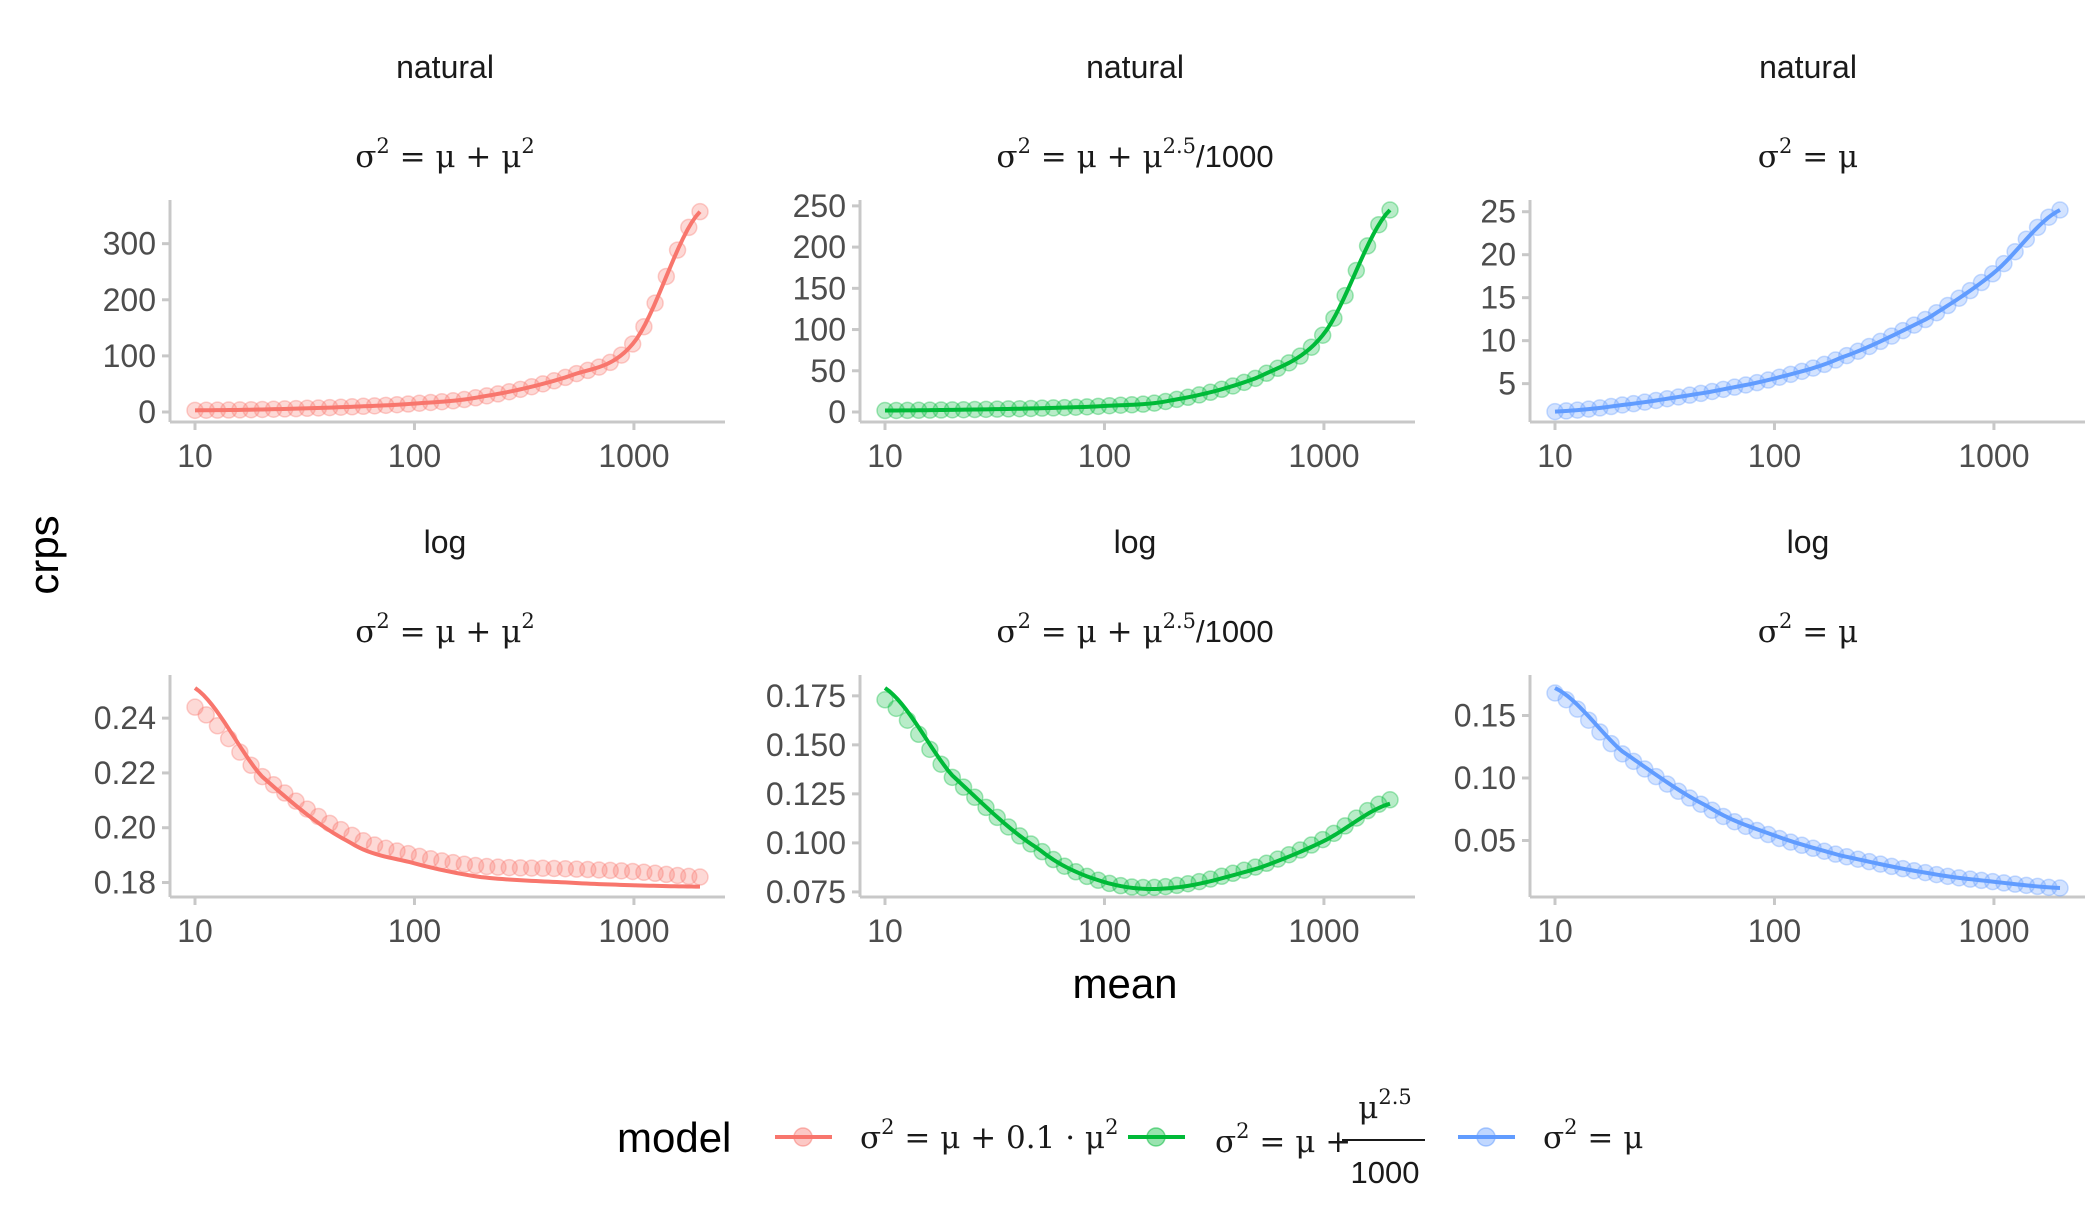  Describe the element at coordinates (125, 828) in the screenshot. I see `y-tick-label: 0.20` at that location.